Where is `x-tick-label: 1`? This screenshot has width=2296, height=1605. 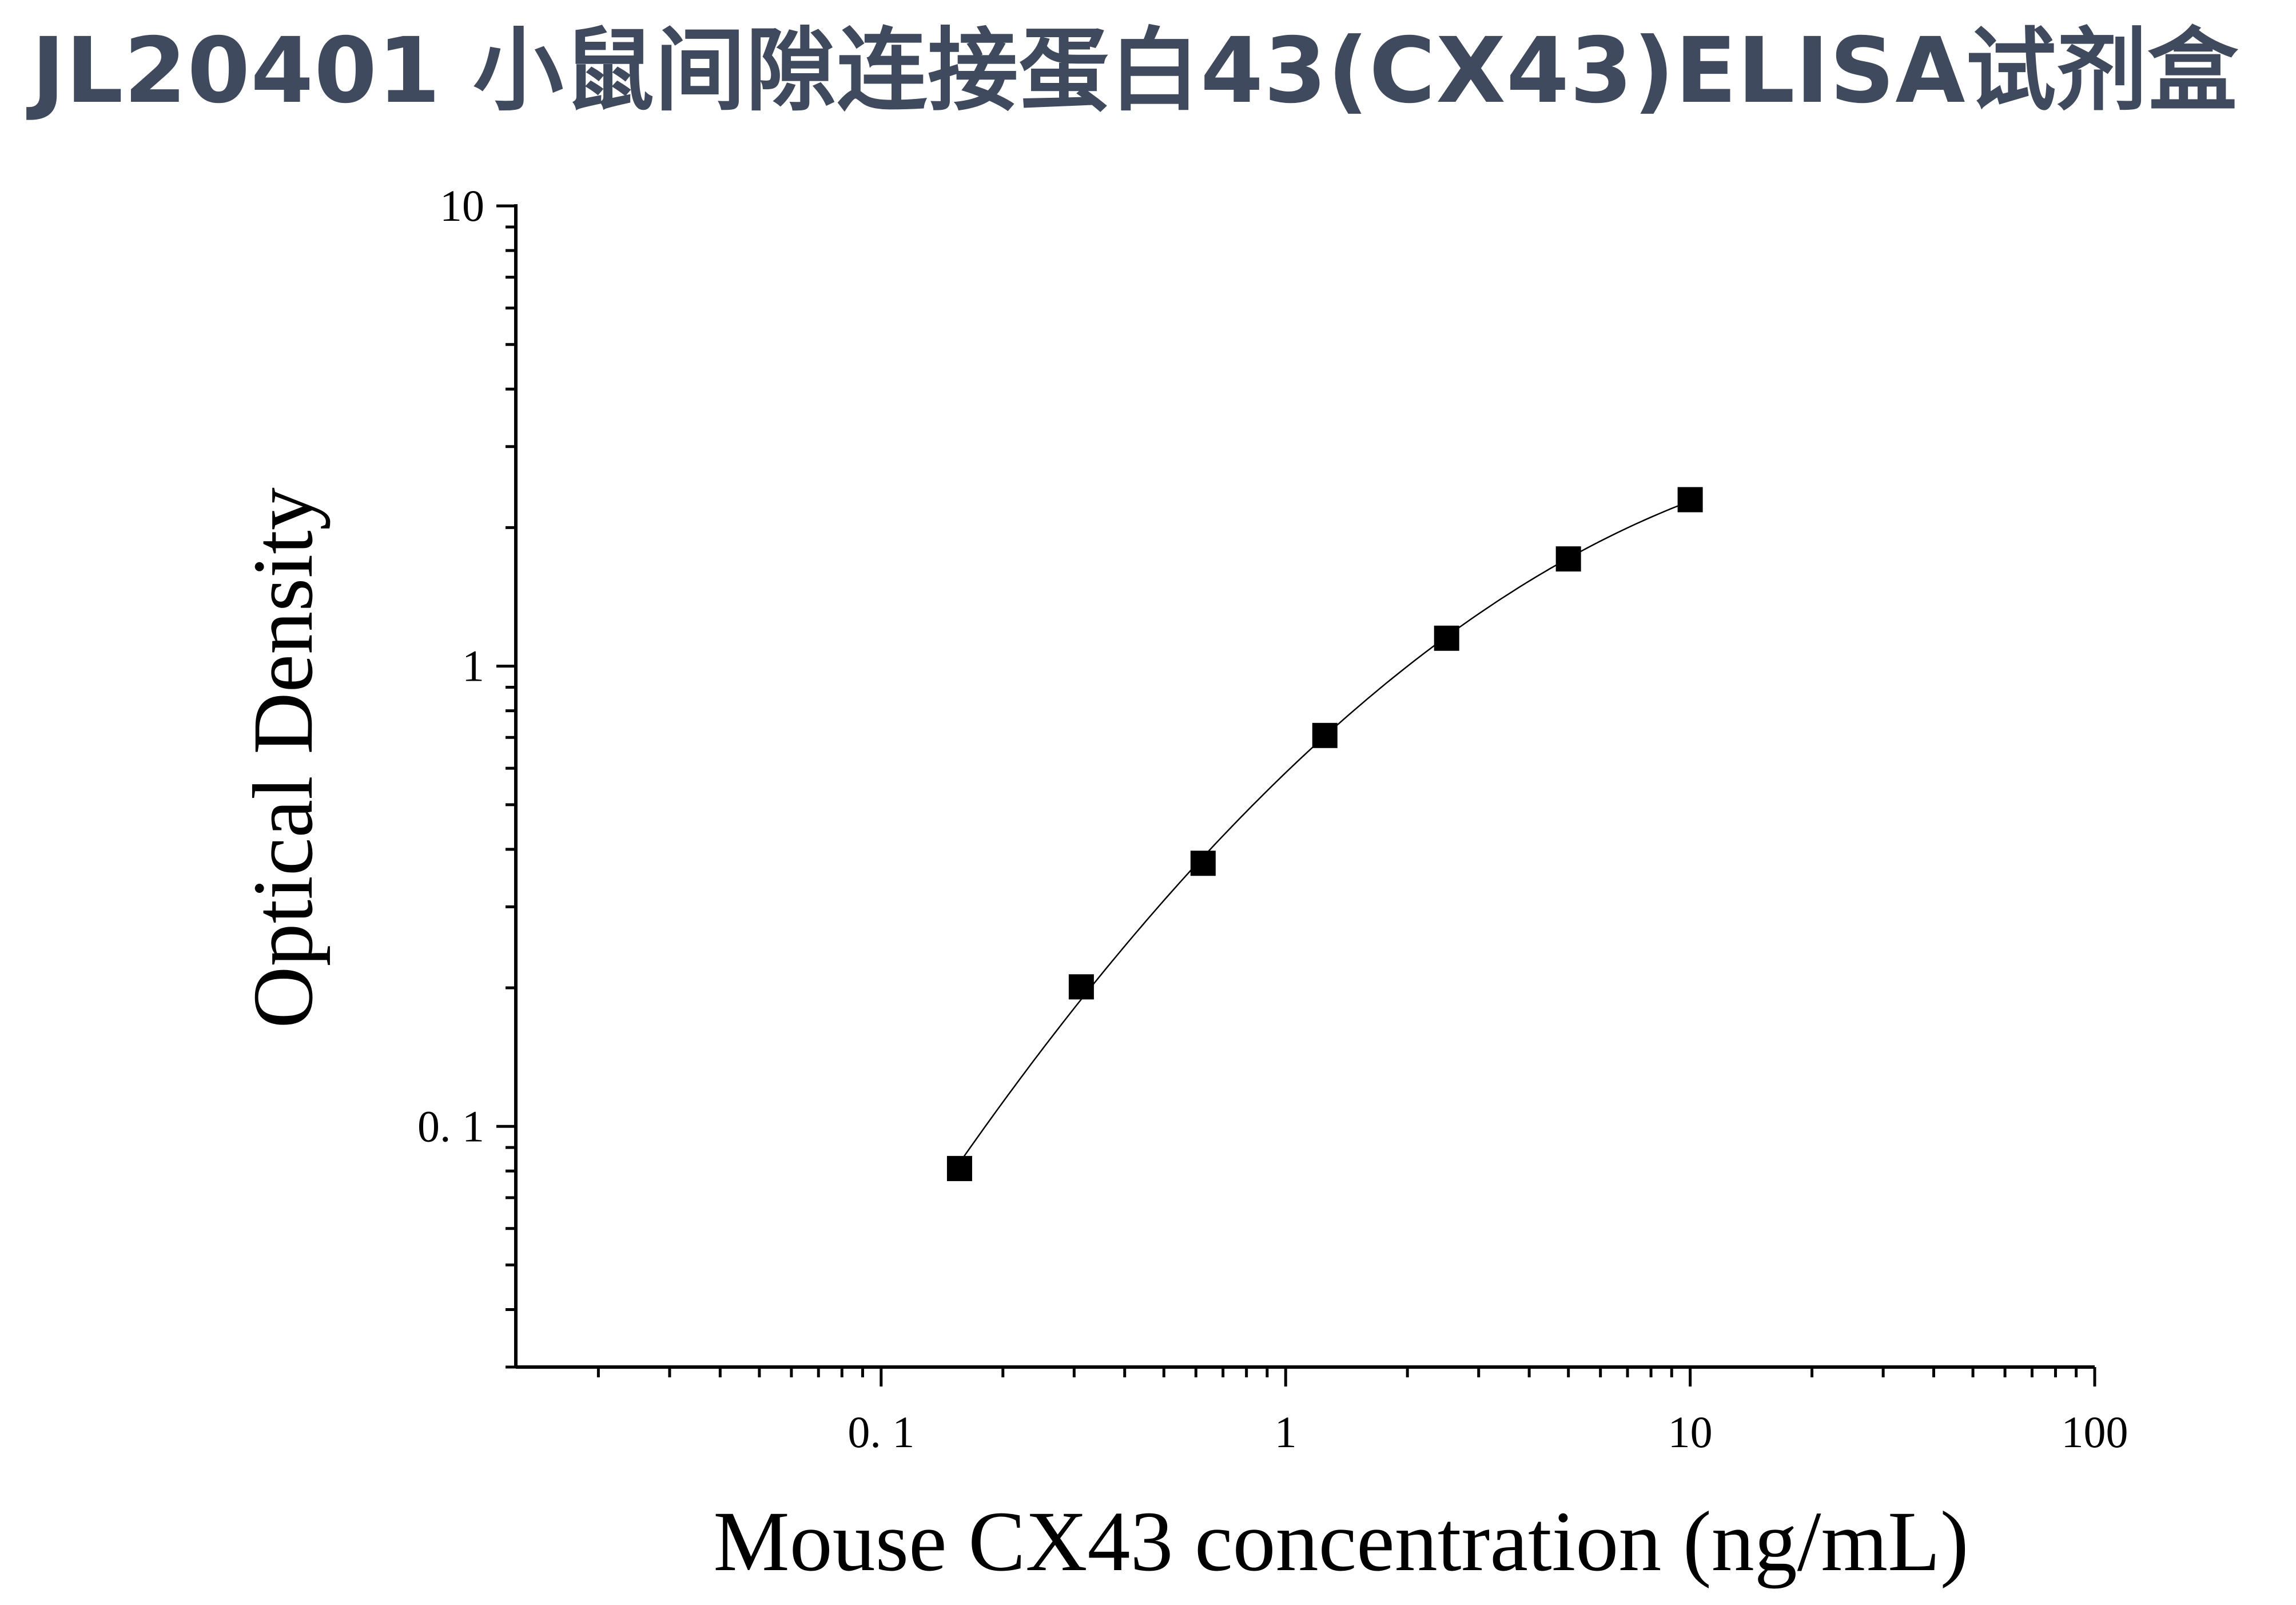 x-tick-label: 1 is located at coordinates (1286, 1432).